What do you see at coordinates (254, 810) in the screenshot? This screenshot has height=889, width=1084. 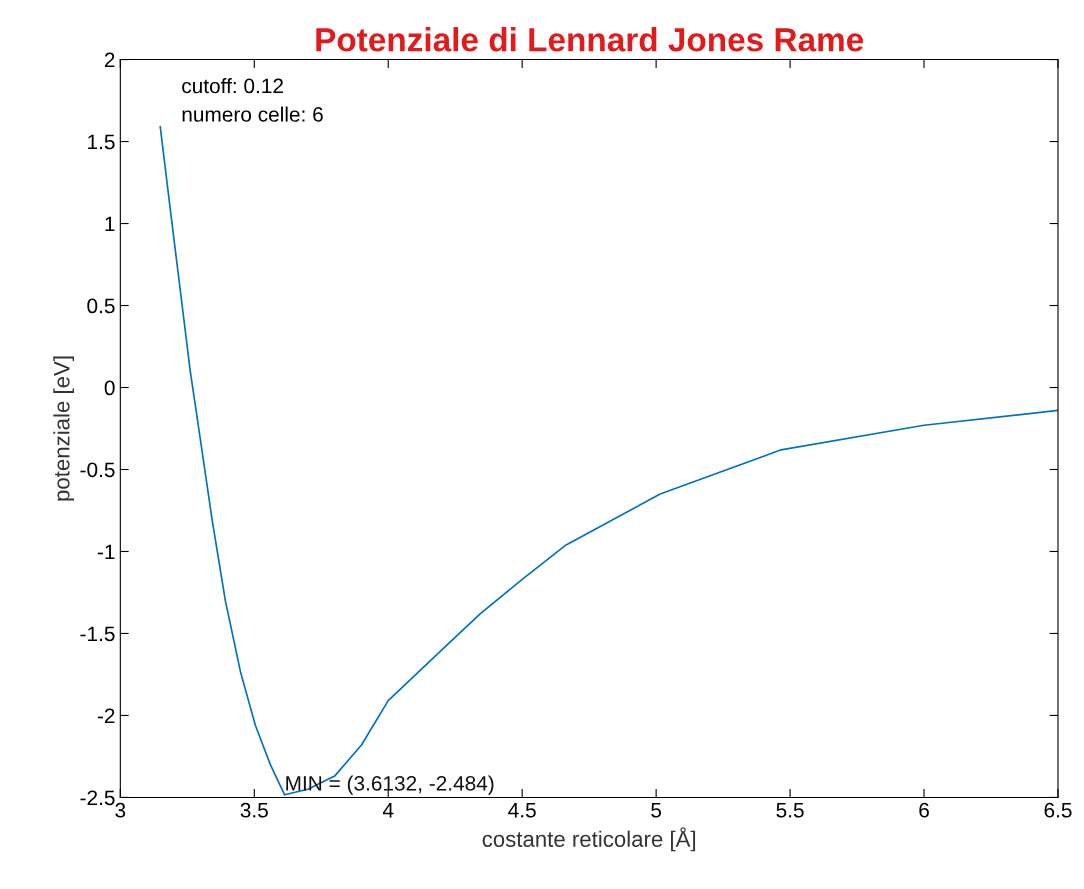 I see `x-tick-label: 3.5` at bounding box center [254, 810].